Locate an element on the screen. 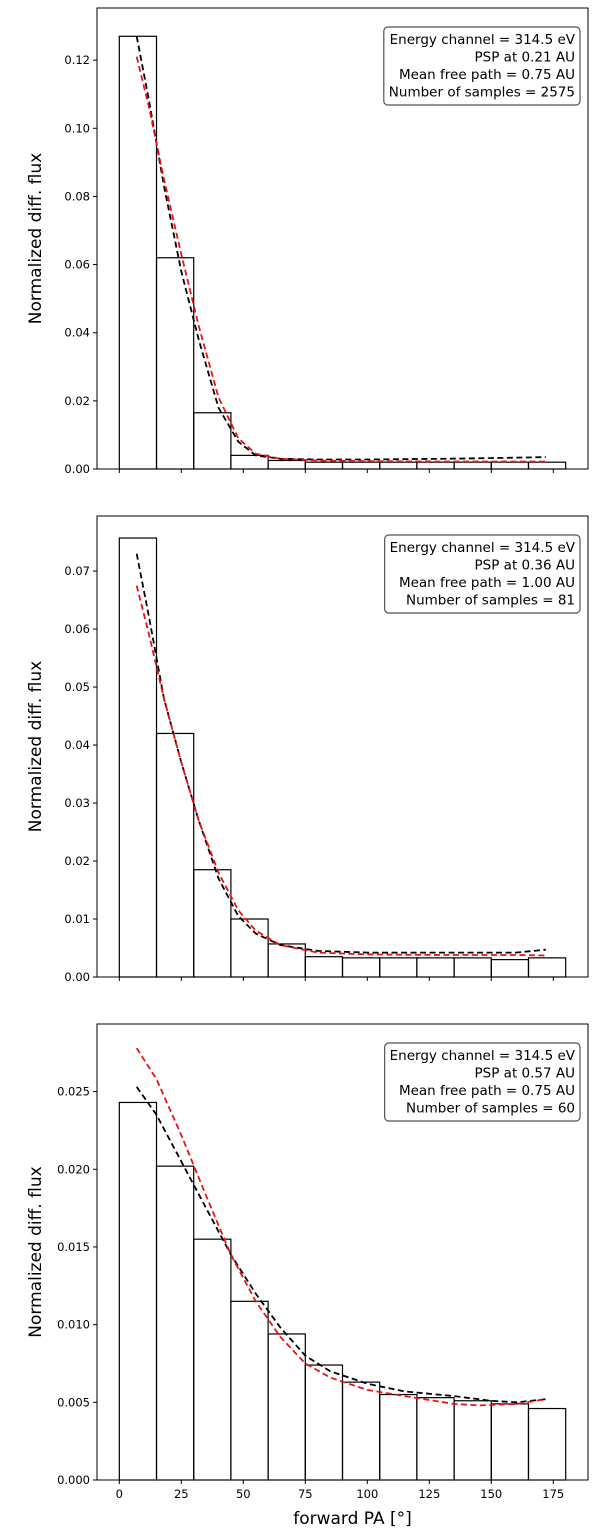 Image resolution: width=592 pixels, height=1535 pixels. x-tick-label: 75 is located at coordinates (305, 1494).